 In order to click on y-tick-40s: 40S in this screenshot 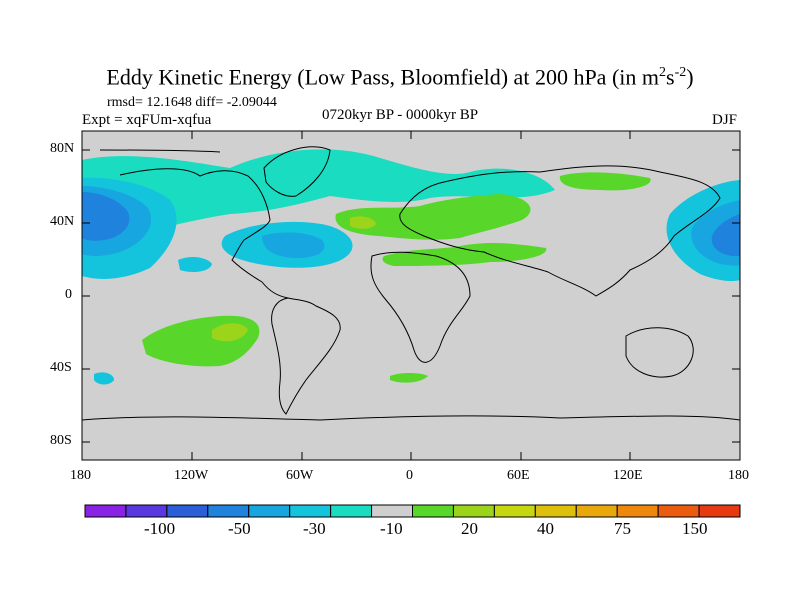, I will do `click(61, 367)`.